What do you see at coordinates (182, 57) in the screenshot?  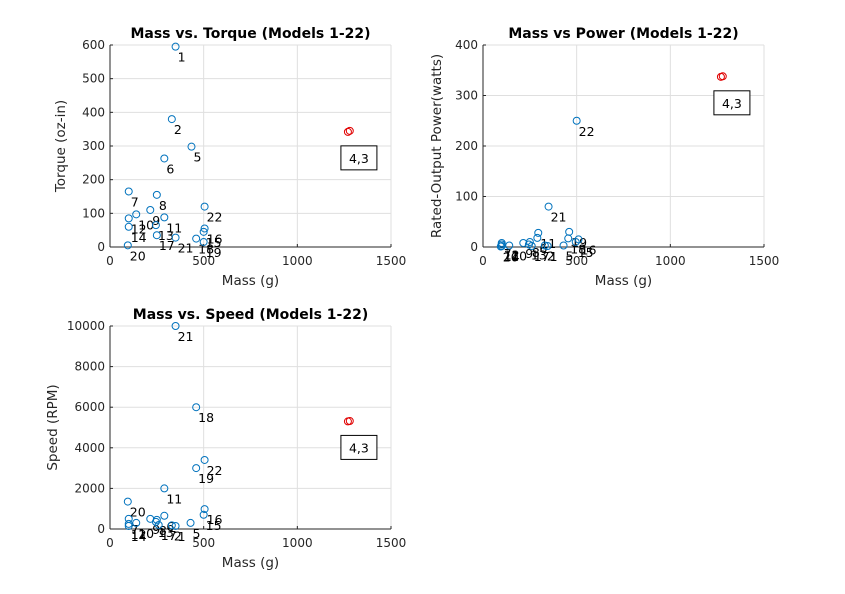 I see `point-label-1: 1` at bounding box center [182, 57].